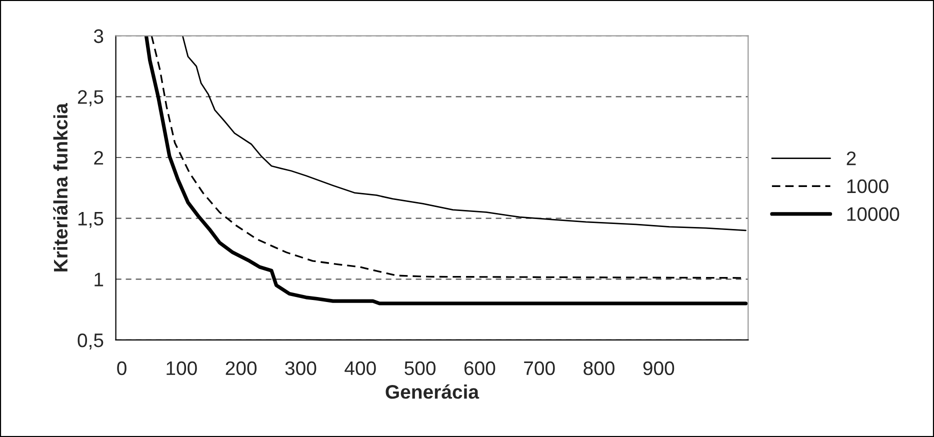 Image resolution: width=934 pixels, height=437 pixels. I want to click on x-tick-label: 400, so click(360, 368).